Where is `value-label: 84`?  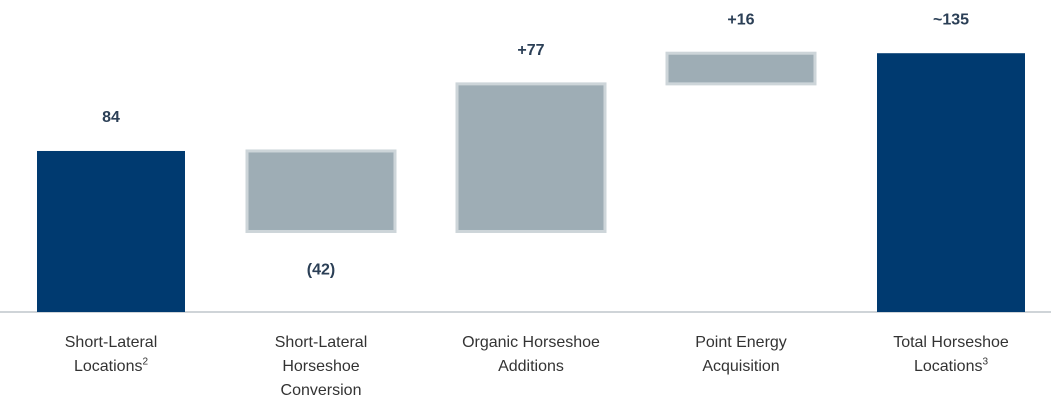 value-label: 84 is located at coordinates (111, 117).